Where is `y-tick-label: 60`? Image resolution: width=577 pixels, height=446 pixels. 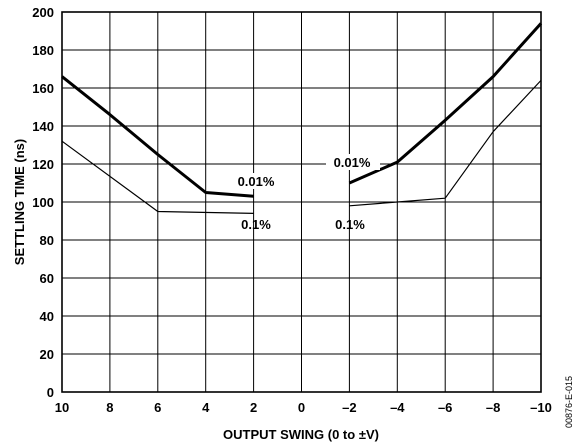 y-tick-label: 60 is located at coordinates (47, 278).